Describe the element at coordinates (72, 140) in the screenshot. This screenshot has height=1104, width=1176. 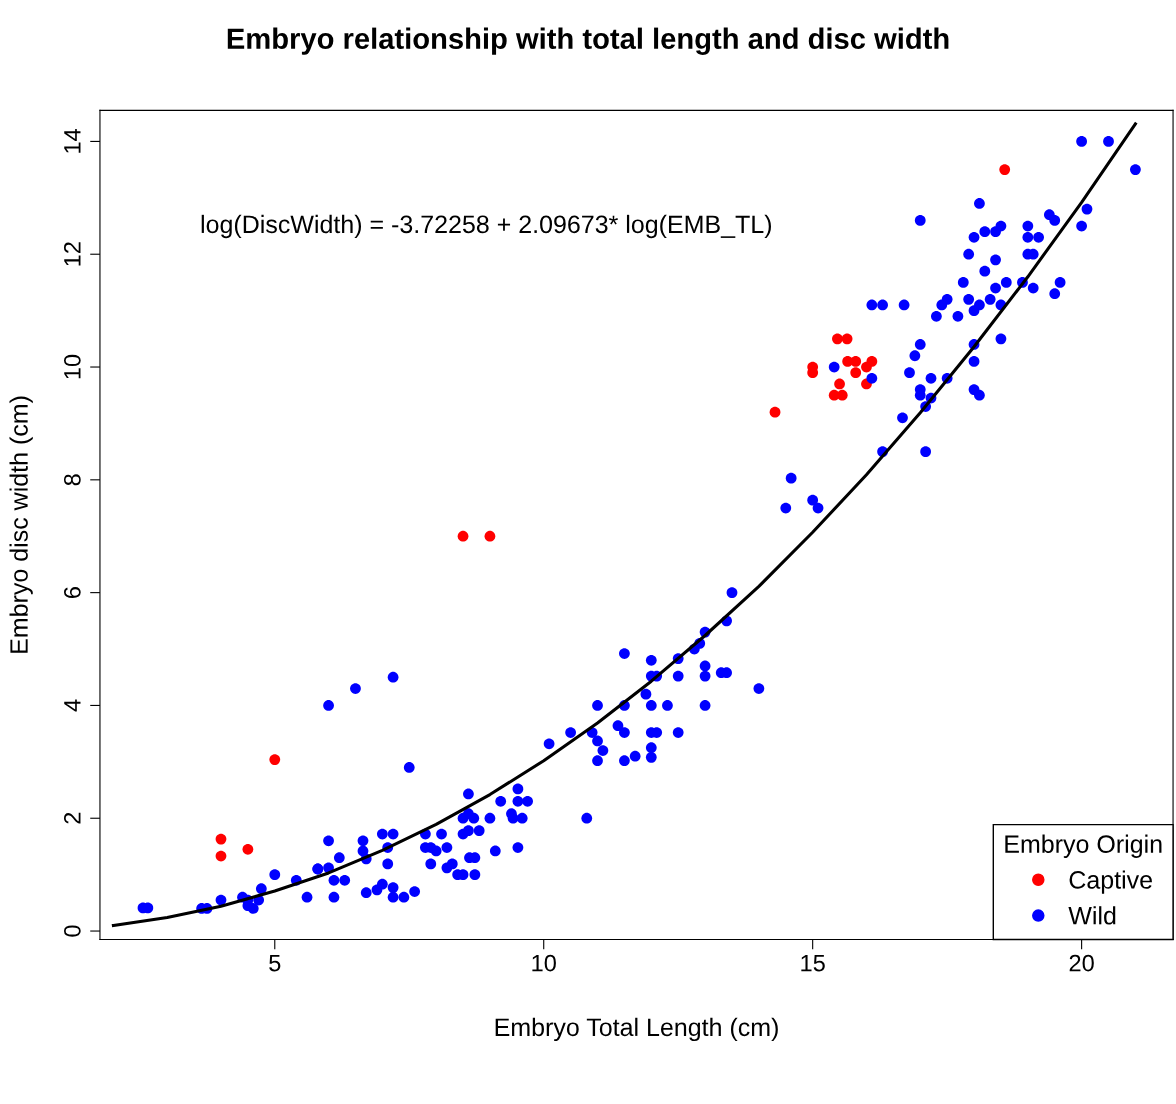
I see `y-tick-label: 14` at that location.